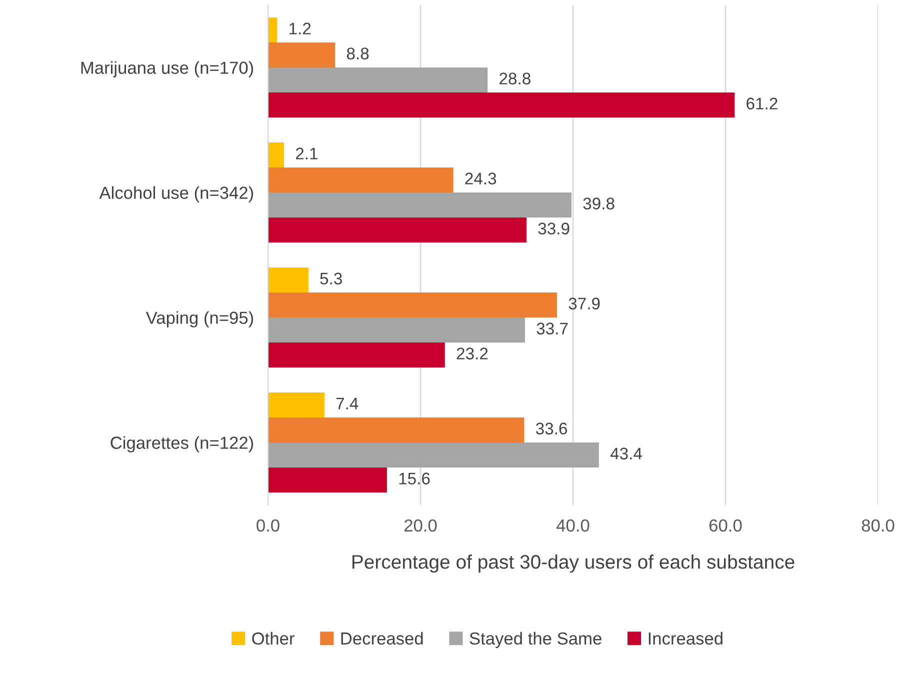 This screenshot has height=673, width=919. Describe the element at coordinates (268, 525) in the screenshot. I see `x-tick-label: 0.0` at that location.